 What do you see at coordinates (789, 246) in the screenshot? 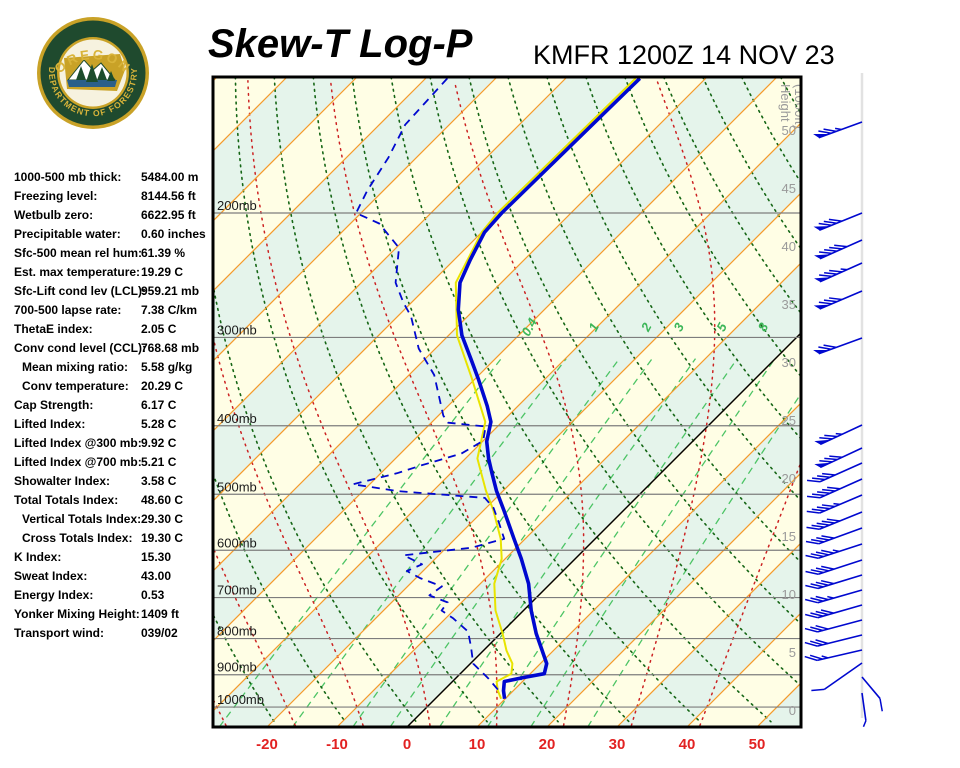
I see `height-label: 40` at bounding box center [789, 246].